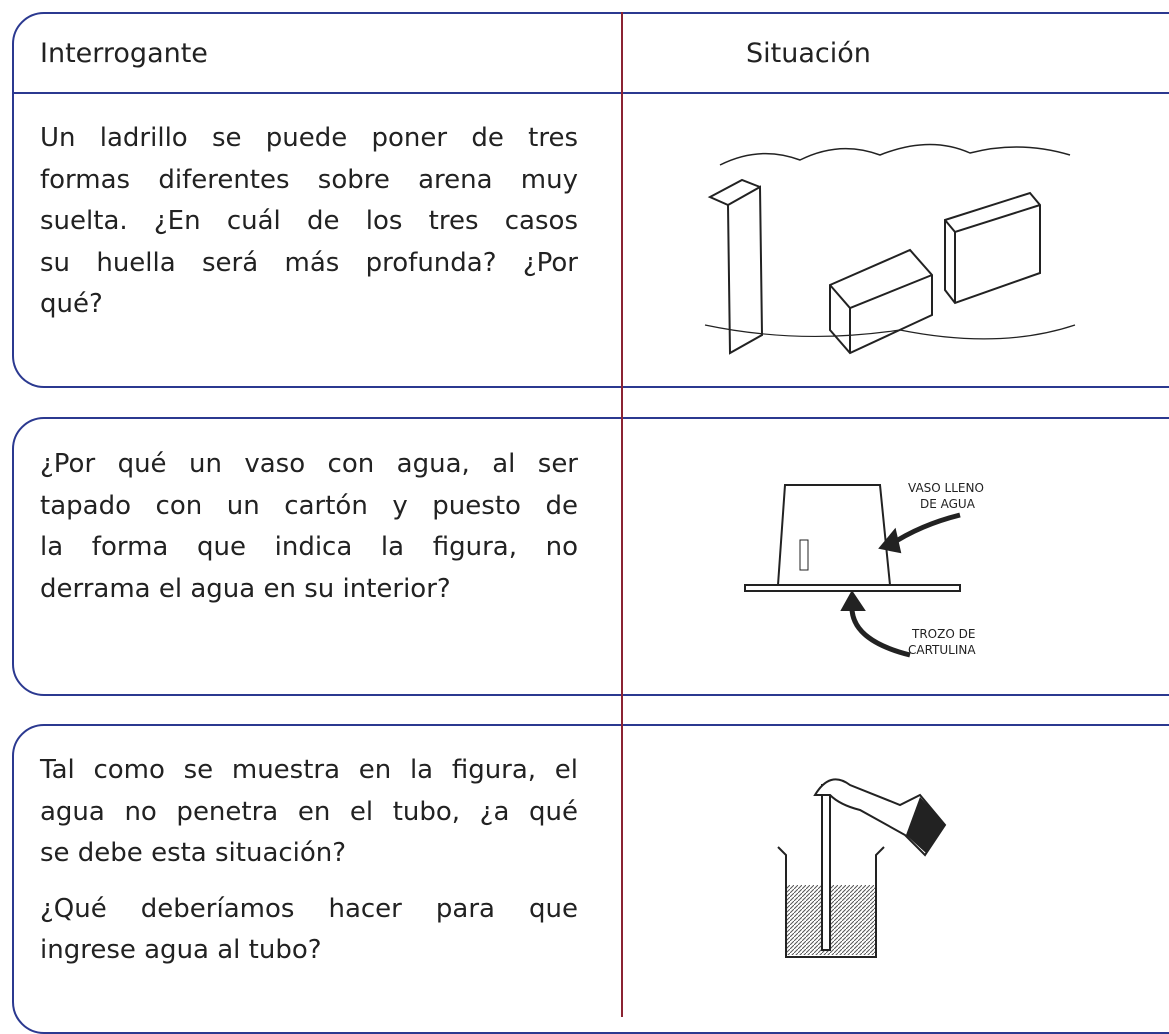 This screenshot has width=1169, height=1034. What do you see at coordinates (943, 634) in the screenshot?
I see `figure-label: TROZO DE` at bounding box center [943, 634].